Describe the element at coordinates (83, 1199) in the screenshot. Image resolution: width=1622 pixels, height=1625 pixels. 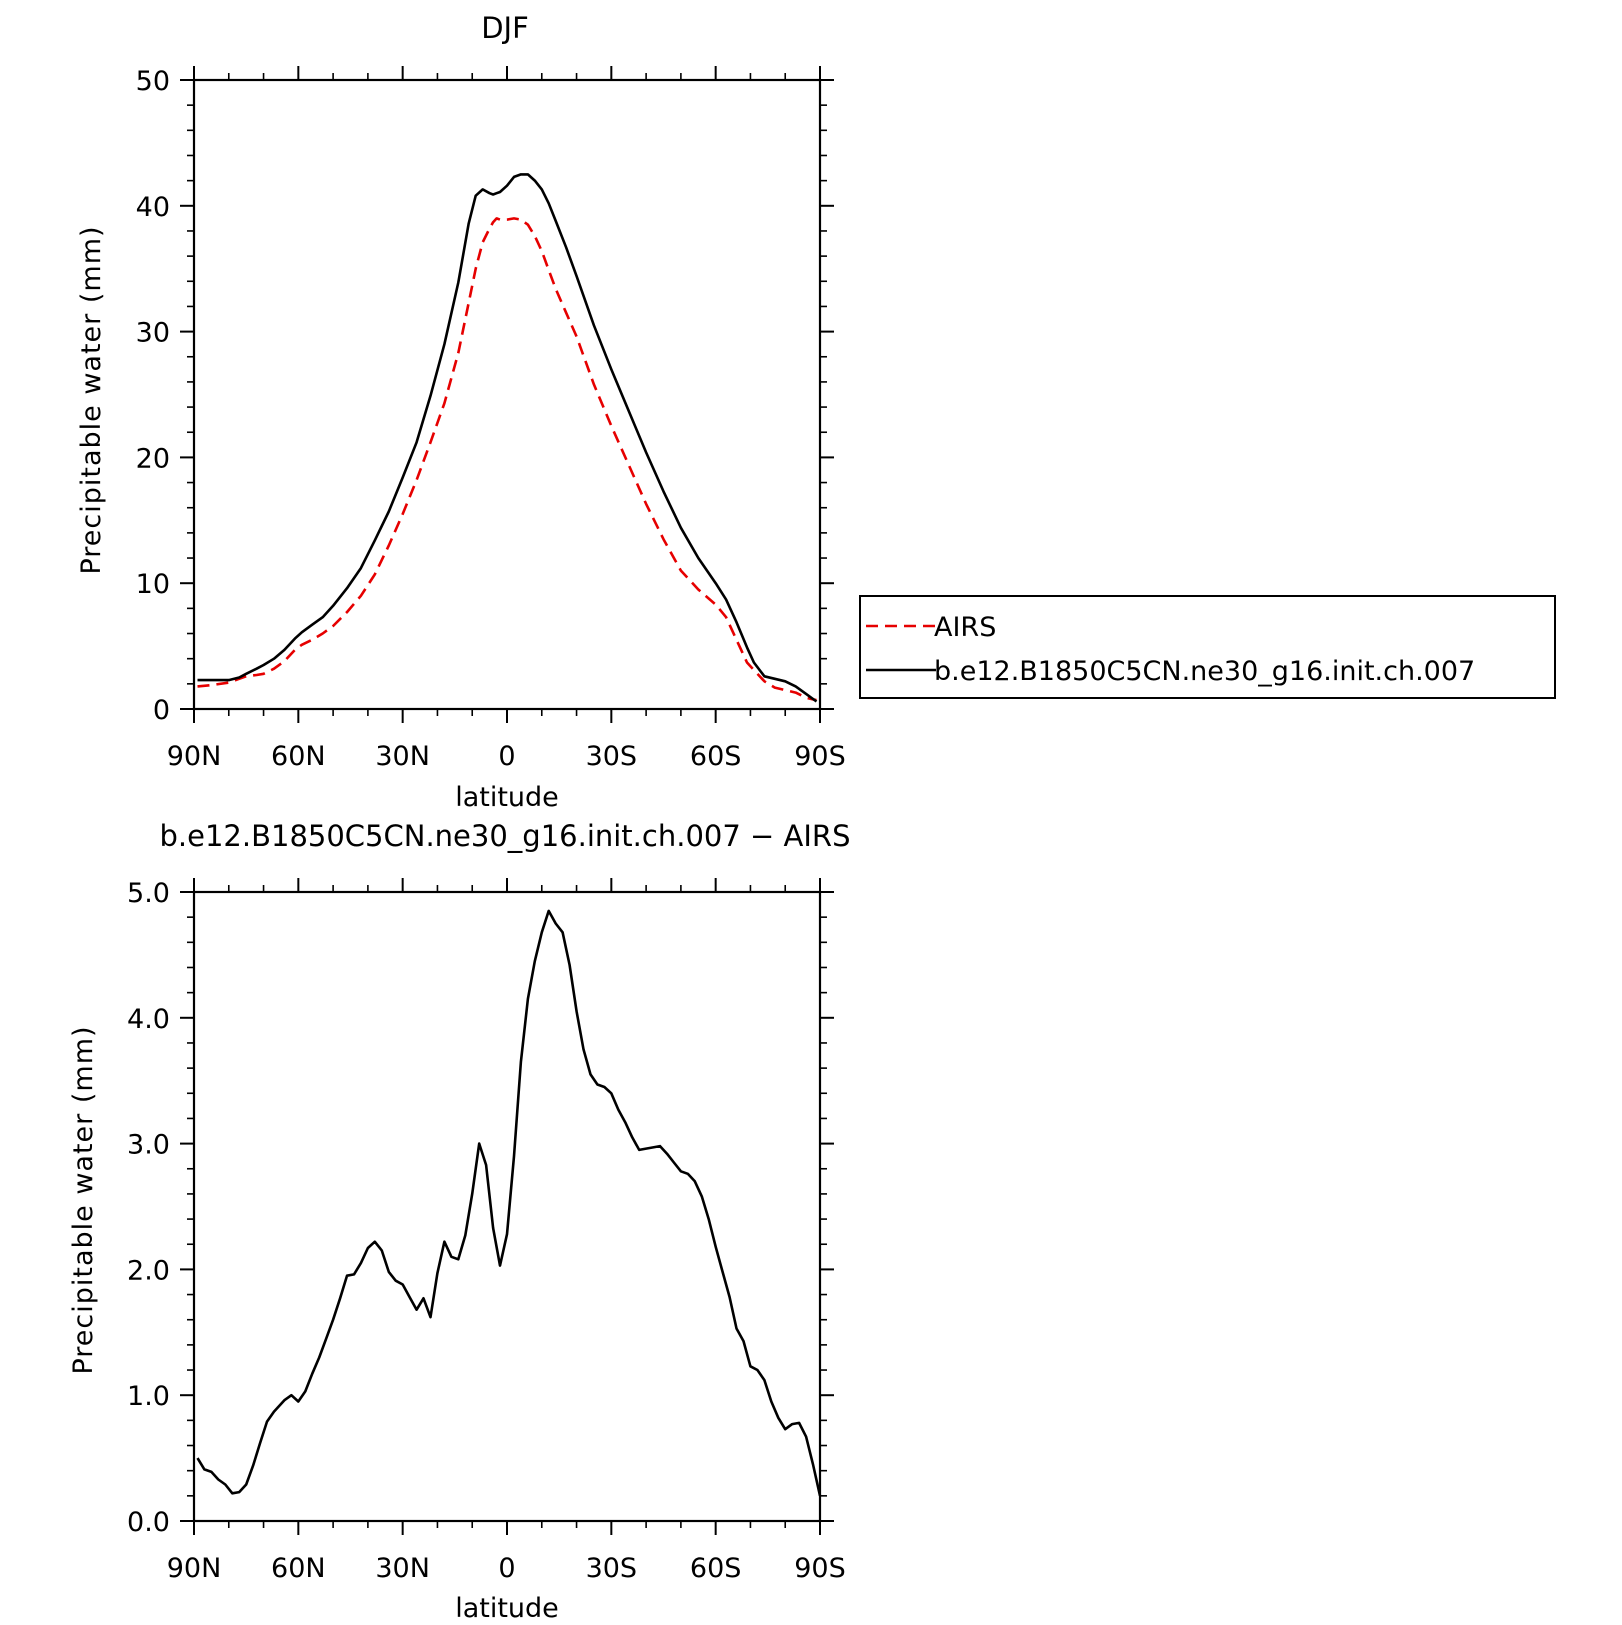
I see `bottom-chart-ylabel: Precipitable water (mm)` at that location.